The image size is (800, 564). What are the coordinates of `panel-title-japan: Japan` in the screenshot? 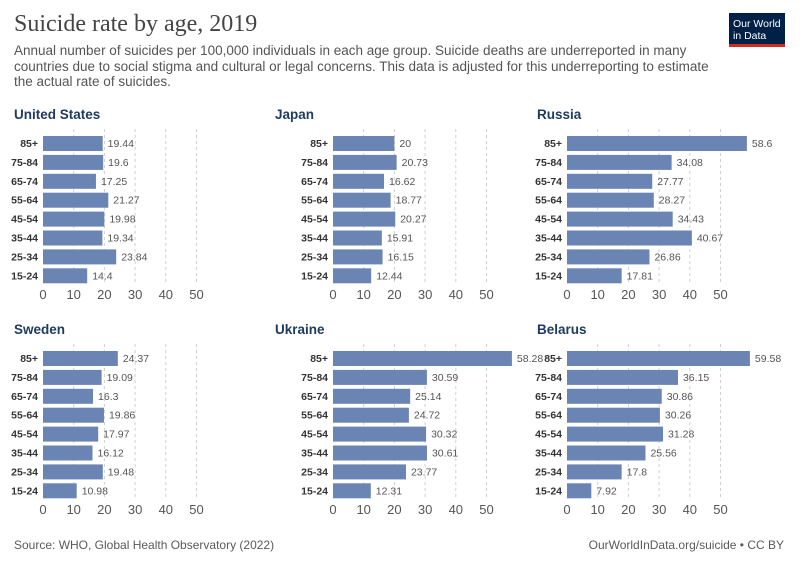 It's located at (294, 114).